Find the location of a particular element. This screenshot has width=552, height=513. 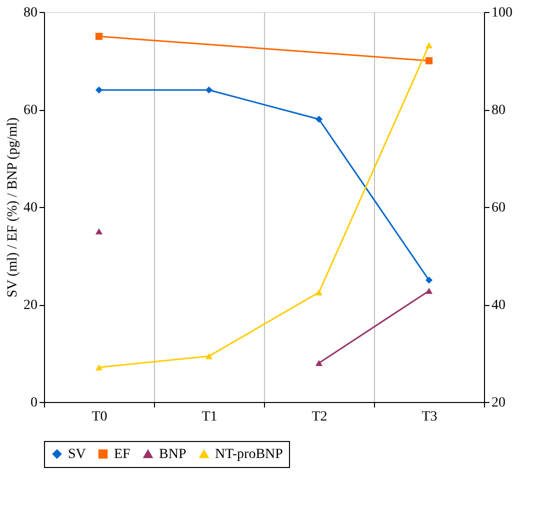

y-axis-title: SV (ml) / EF (%) / BNP (pg/ml) is located at coordinates (13, 207).